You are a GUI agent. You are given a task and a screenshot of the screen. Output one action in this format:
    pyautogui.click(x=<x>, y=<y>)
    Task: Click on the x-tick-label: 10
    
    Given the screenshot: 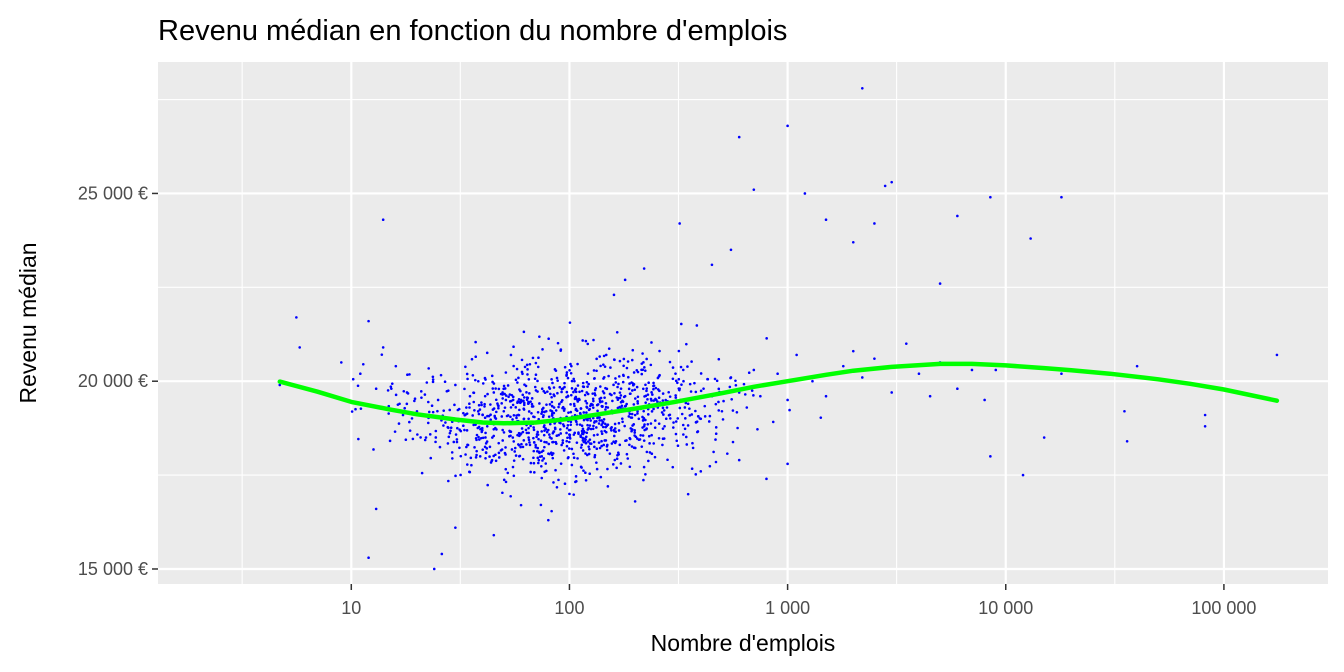 What is the action you would take?
    pyautogui.click(x=351, y=608)
    